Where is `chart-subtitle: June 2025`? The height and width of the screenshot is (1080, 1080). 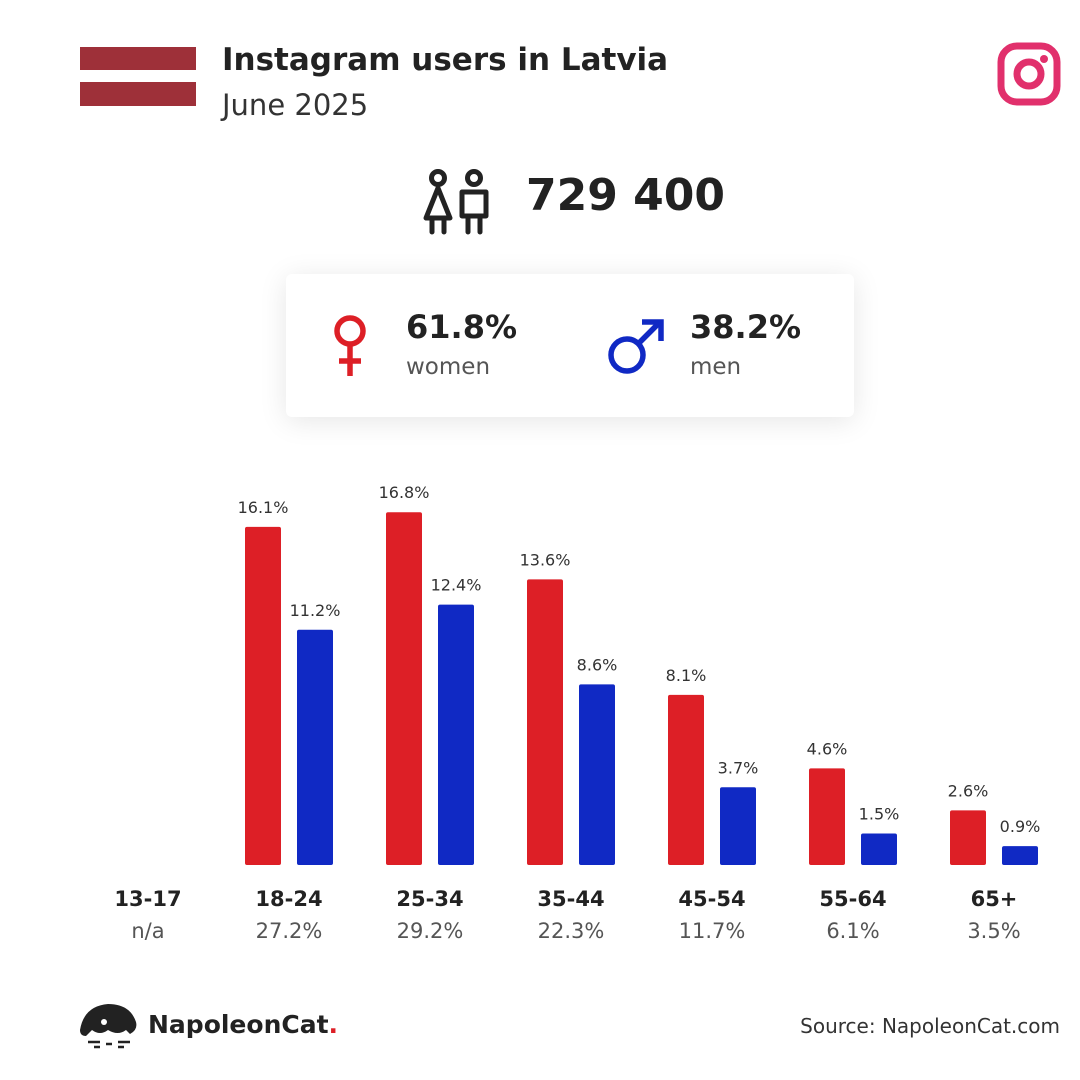 chart-subtitle: June 2025 is located at coordinates (295, 105).